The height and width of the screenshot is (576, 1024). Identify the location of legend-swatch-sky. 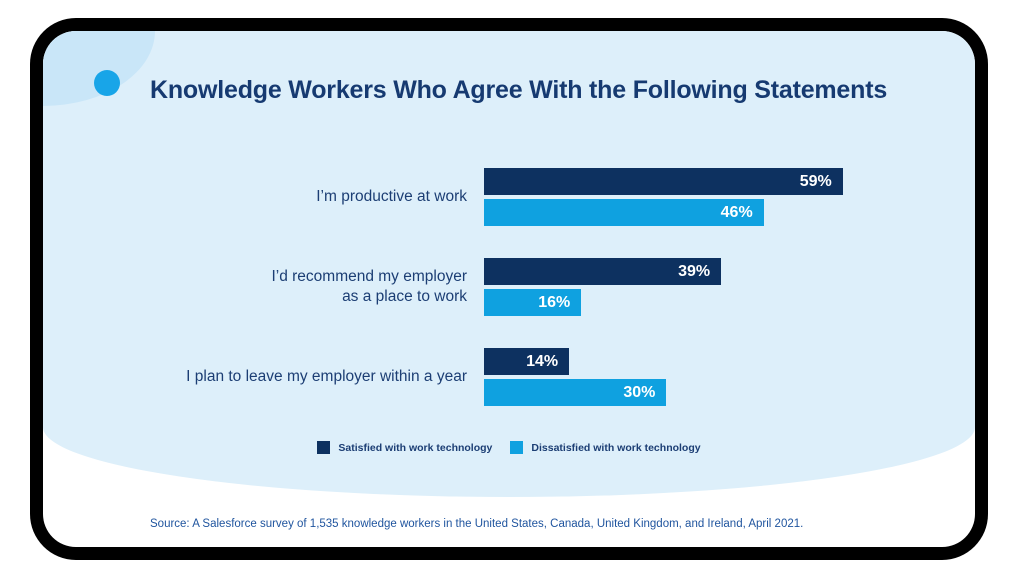
(517, 447).